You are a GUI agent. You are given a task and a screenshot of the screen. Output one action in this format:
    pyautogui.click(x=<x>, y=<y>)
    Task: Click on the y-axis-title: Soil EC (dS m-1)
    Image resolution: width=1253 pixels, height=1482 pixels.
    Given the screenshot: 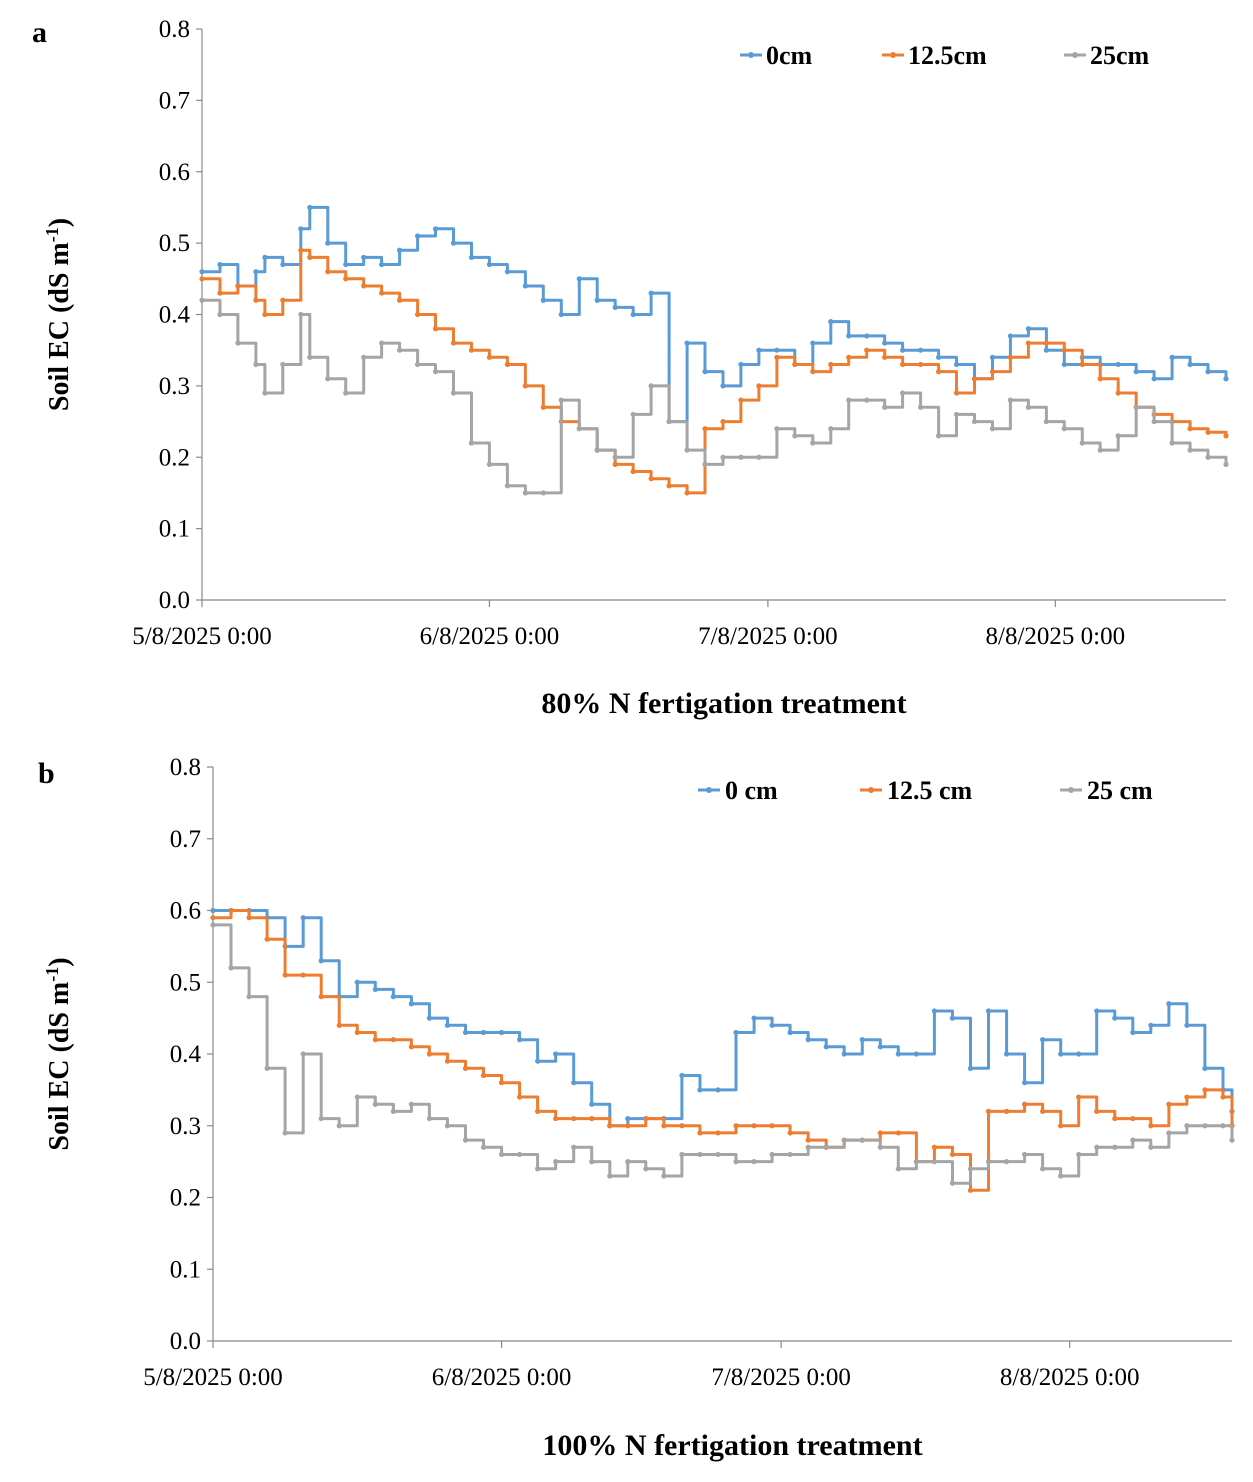 What is the action you would take?
    pyautogui.click(x=58, y=314)
    